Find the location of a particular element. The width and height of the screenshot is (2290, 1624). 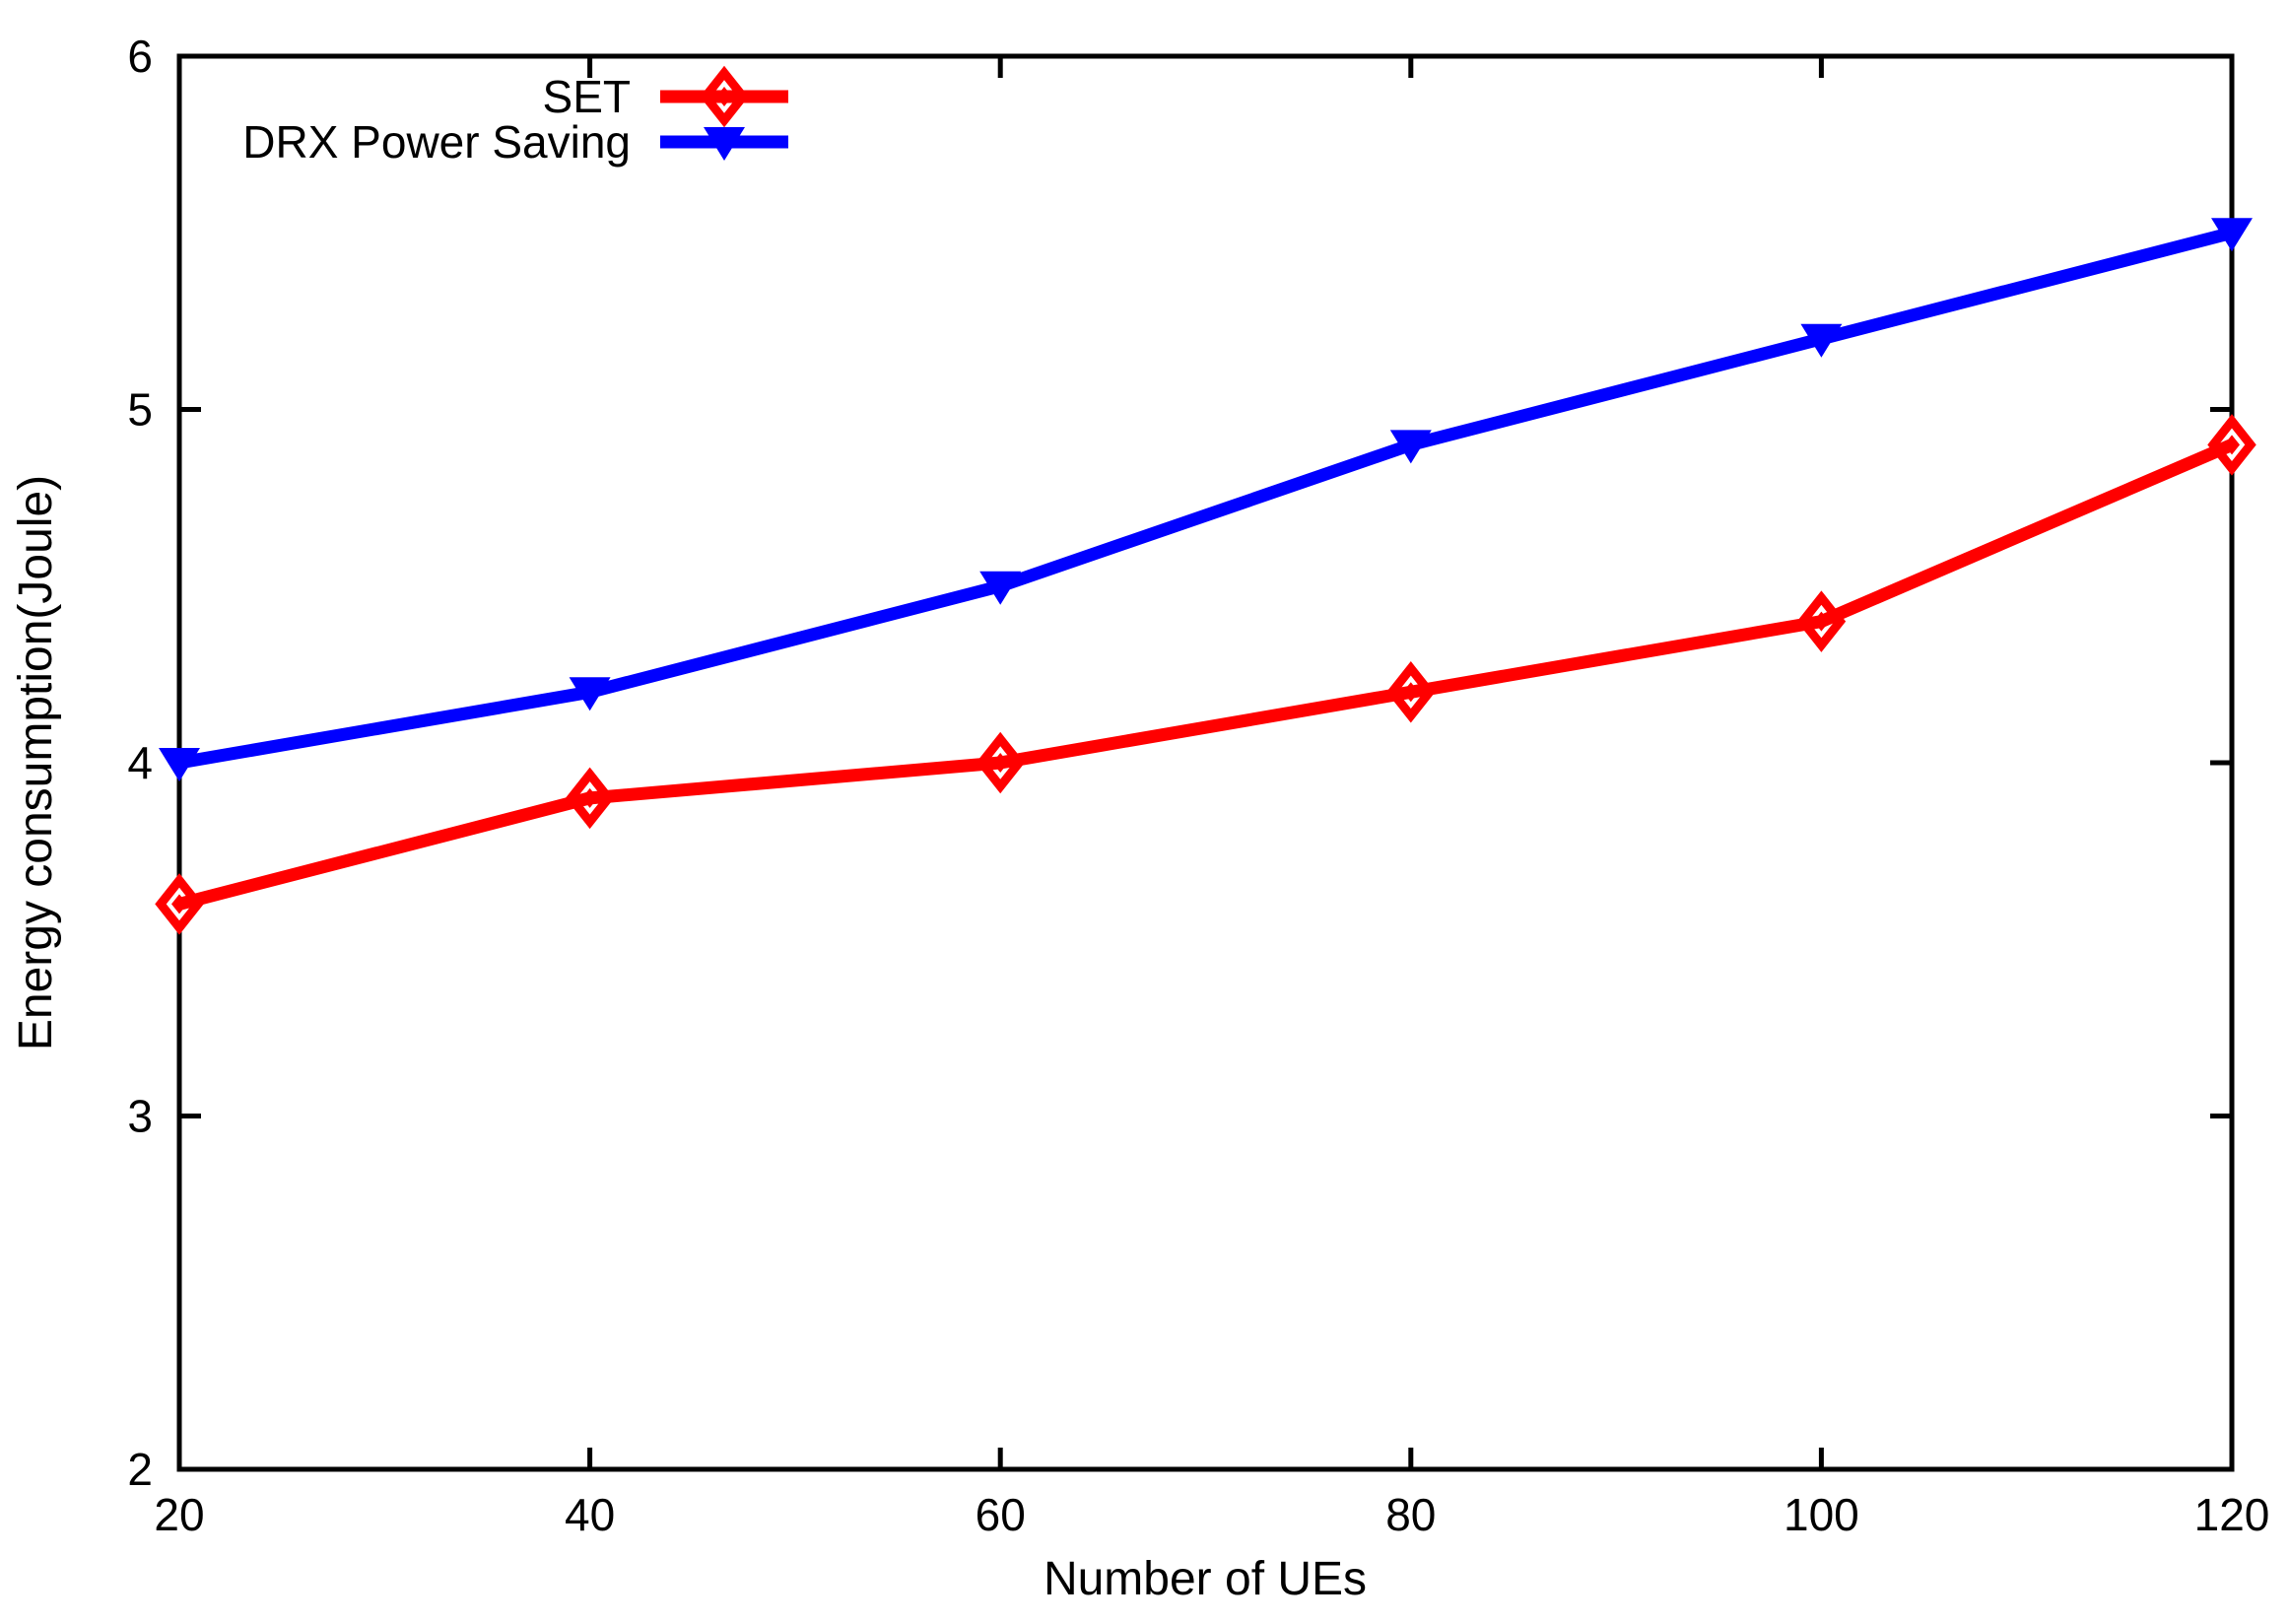

legend-samples is located at coordinates (724, 113).